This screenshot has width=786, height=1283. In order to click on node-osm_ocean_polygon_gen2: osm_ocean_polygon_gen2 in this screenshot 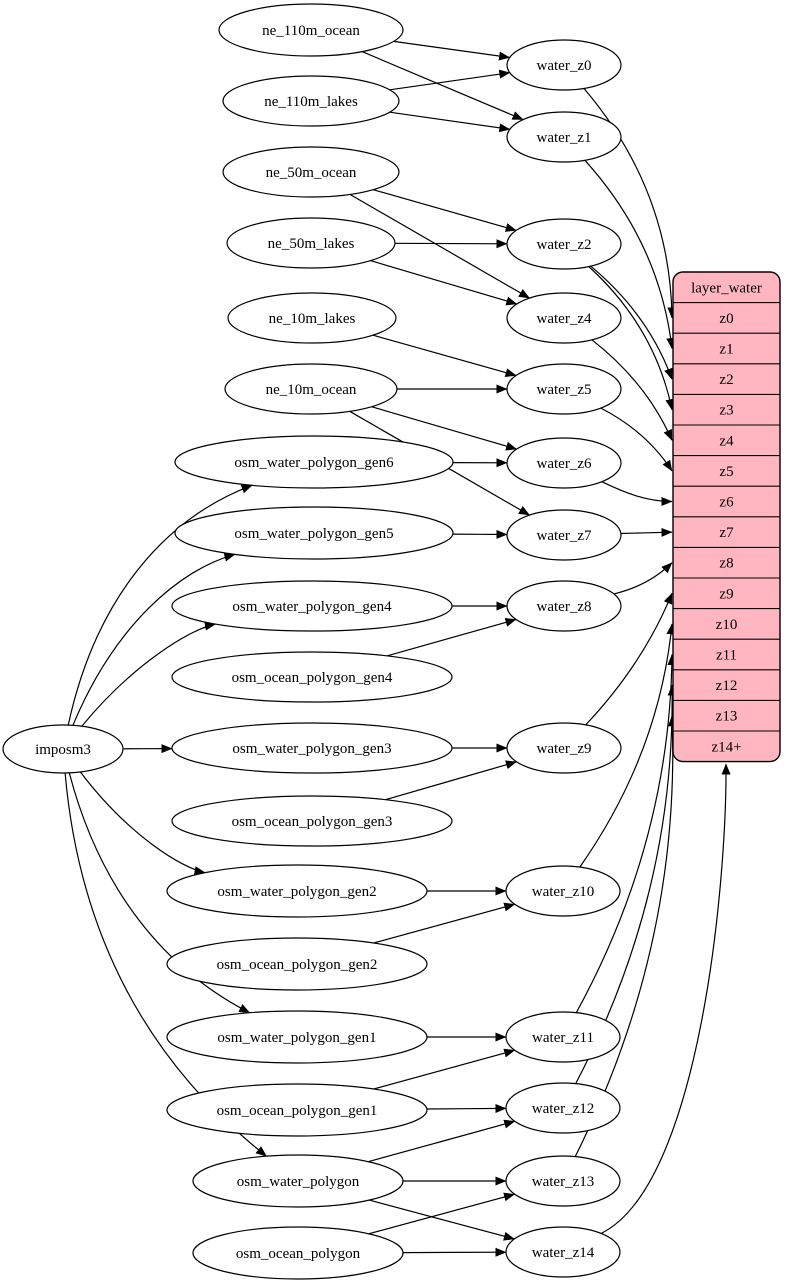, I will do `click(297, 964)`.